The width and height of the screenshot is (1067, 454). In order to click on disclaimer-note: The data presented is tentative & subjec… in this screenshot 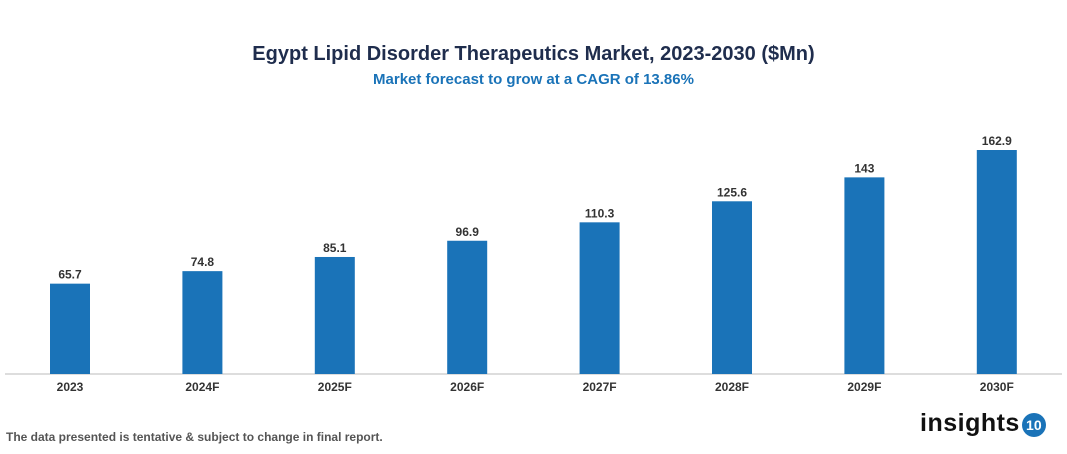, I will do `click(194, 437)`.